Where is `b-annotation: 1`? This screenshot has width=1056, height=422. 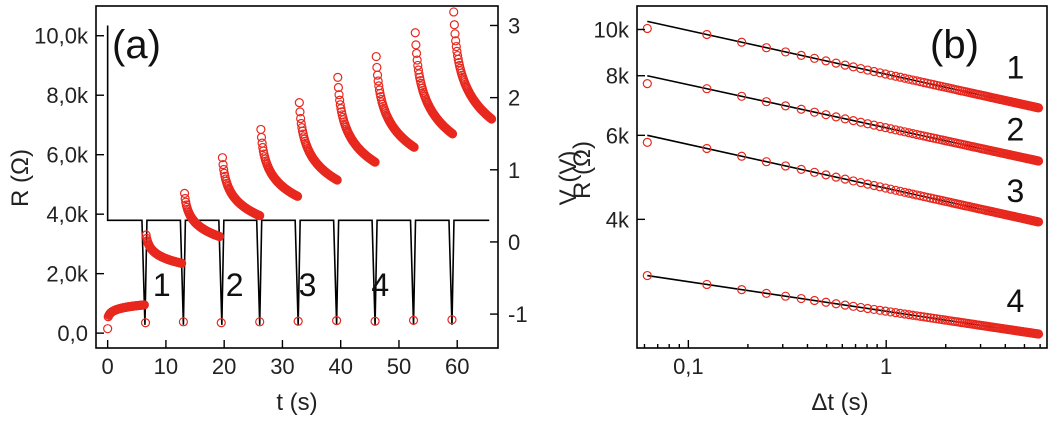 b-annotation: 1 is located at coordinates (1016, 67).